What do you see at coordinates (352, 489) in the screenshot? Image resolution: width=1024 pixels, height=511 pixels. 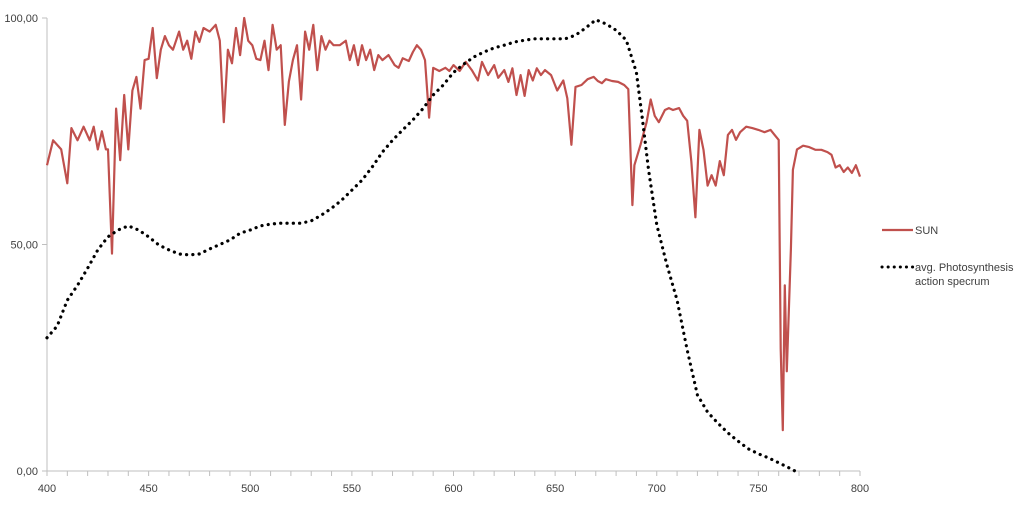 I see `x-tick-label: 550` at bounding box center [352, 489].